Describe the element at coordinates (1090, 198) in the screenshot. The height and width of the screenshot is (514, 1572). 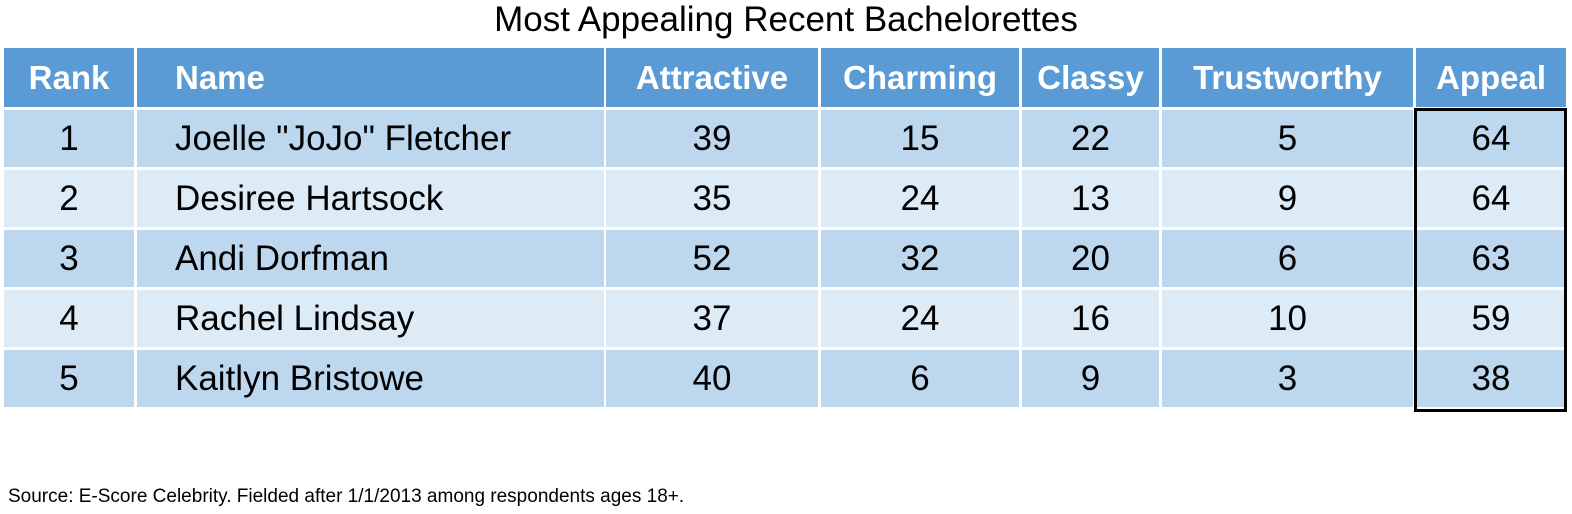
I see `table-cell: 13` at that location.